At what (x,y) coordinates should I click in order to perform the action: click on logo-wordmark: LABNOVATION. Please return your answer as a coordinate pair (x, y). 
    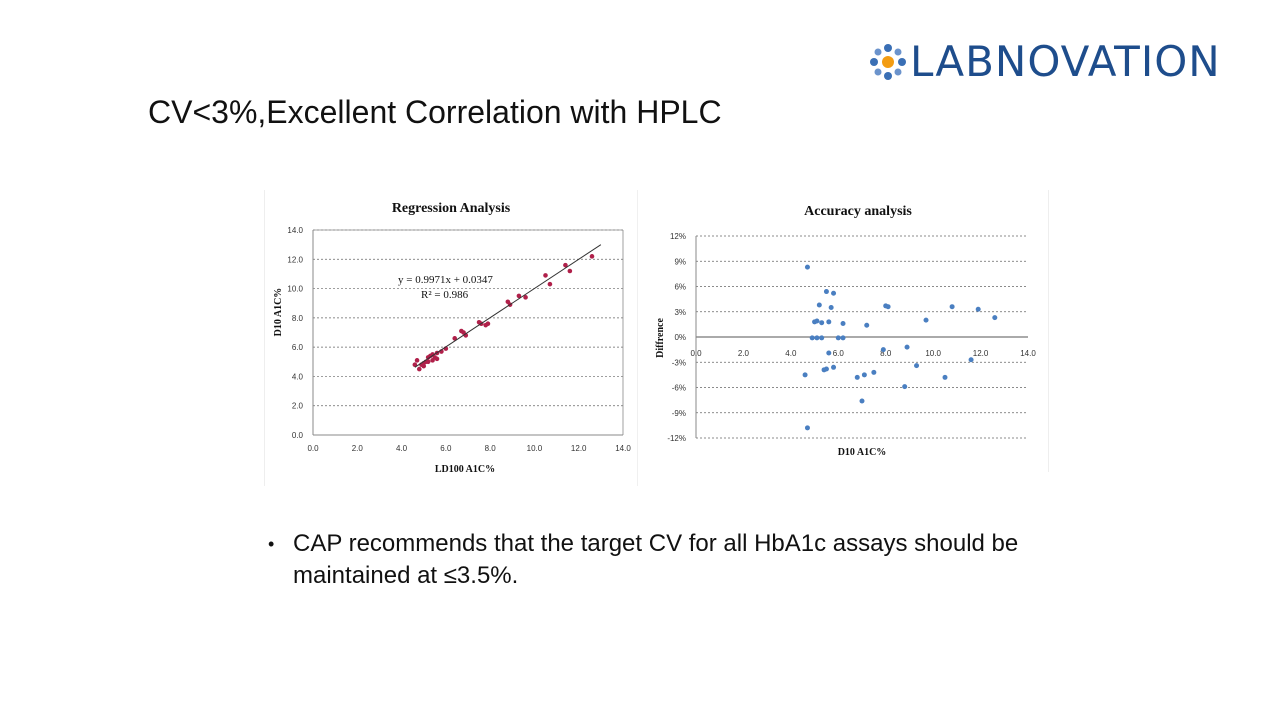
    Looking at the image, I should click on (1065, 61).